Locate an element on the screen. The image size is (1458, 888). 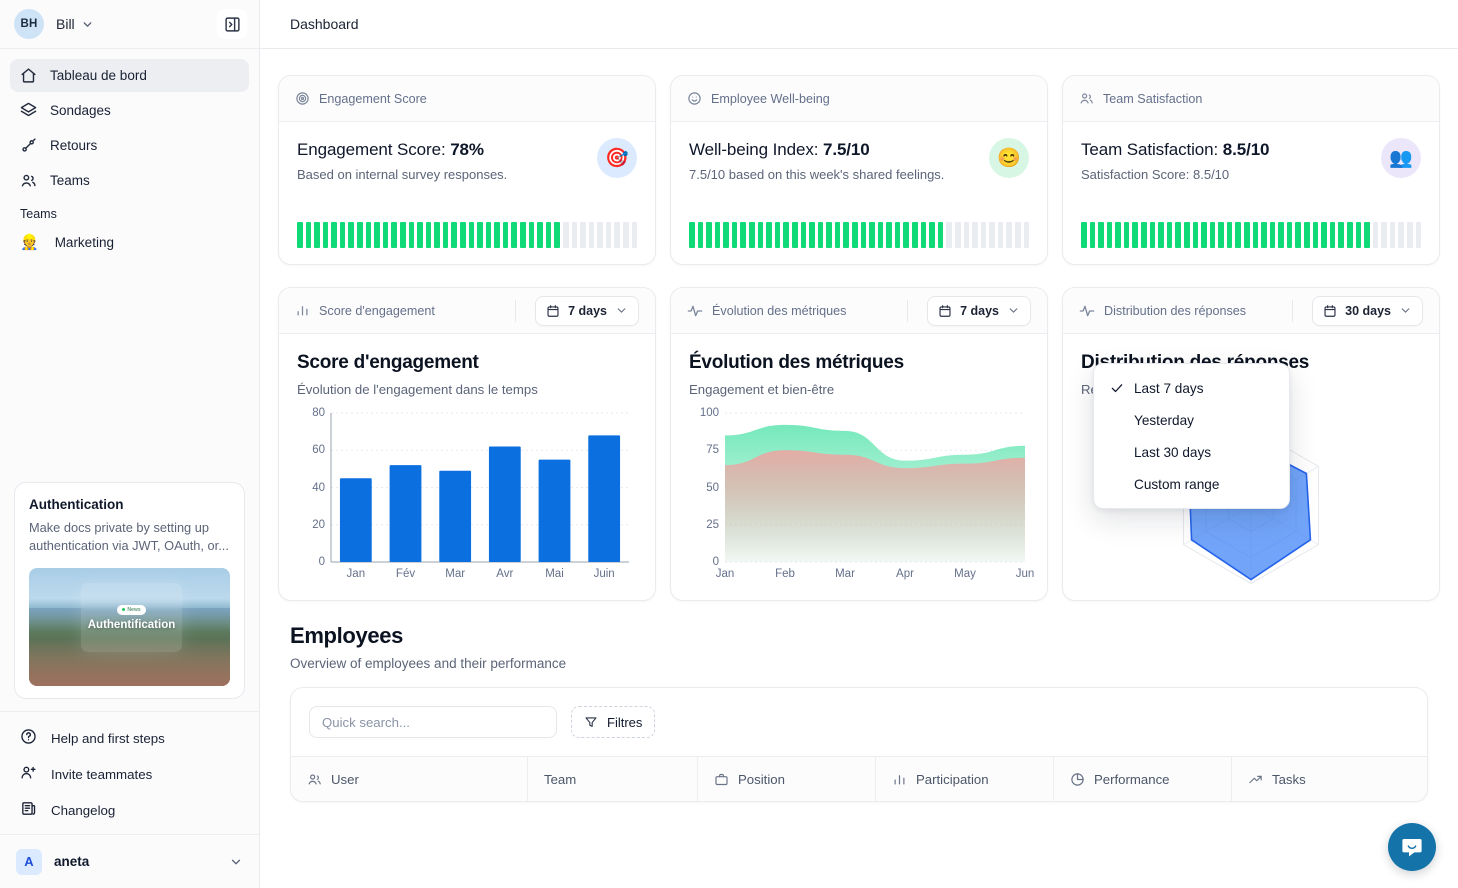
table-column-performance: Performance is located at coordinates (1143, 779).